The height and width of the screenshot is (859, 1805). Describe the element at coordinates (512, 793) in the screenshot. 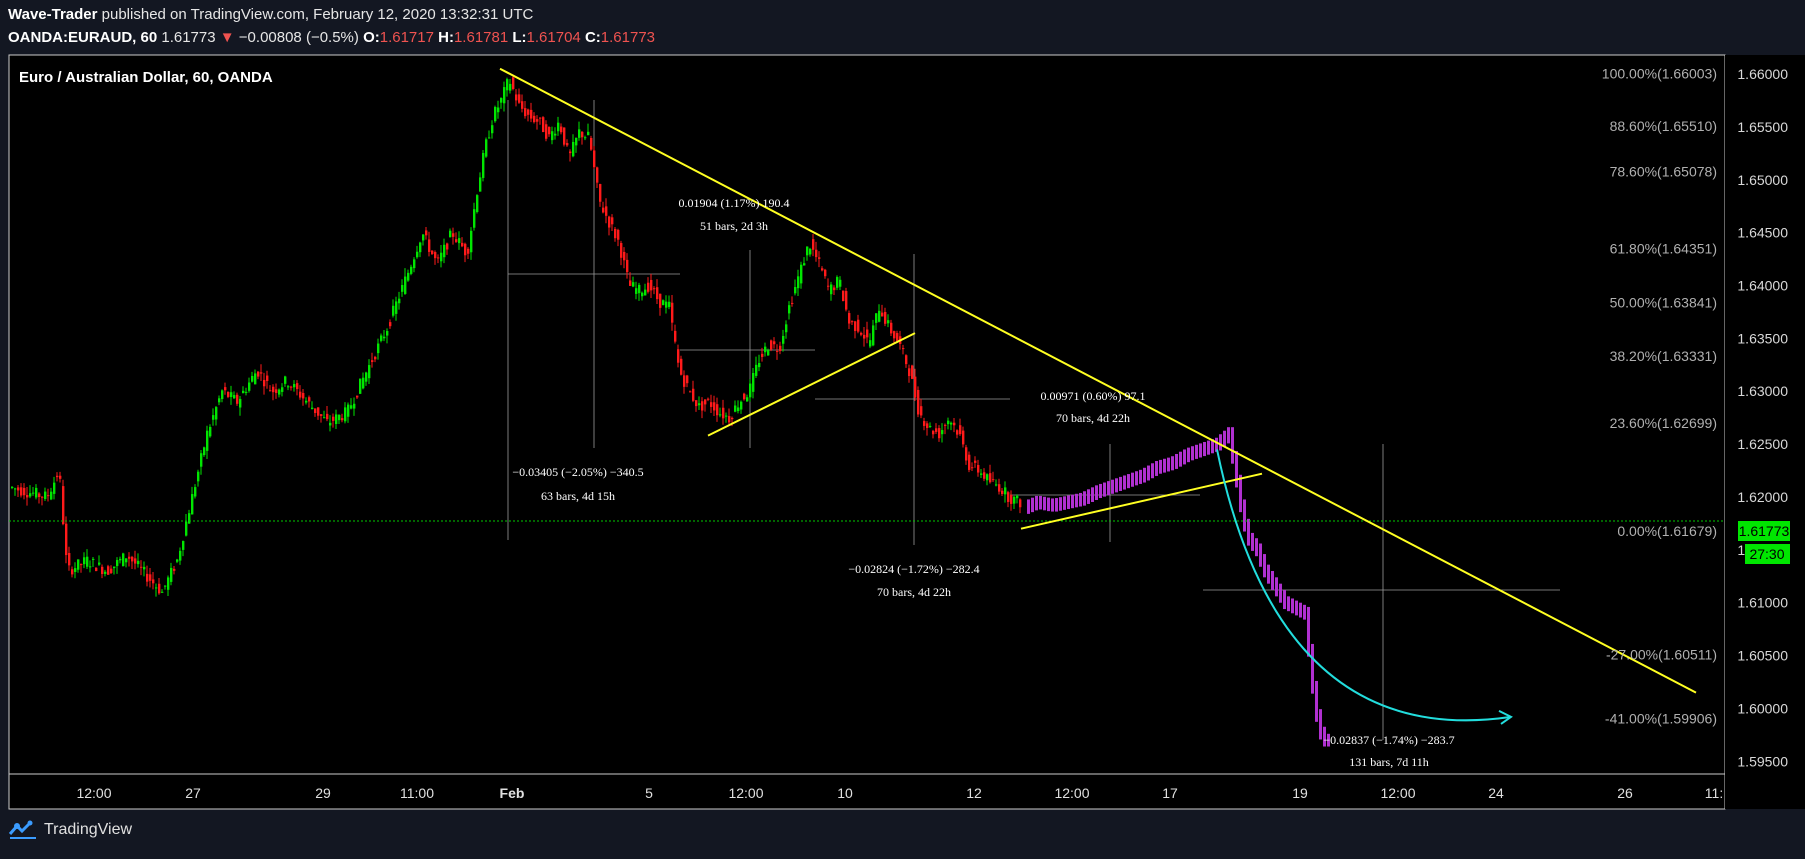

I see `x-tick-label: Feb` at that location.